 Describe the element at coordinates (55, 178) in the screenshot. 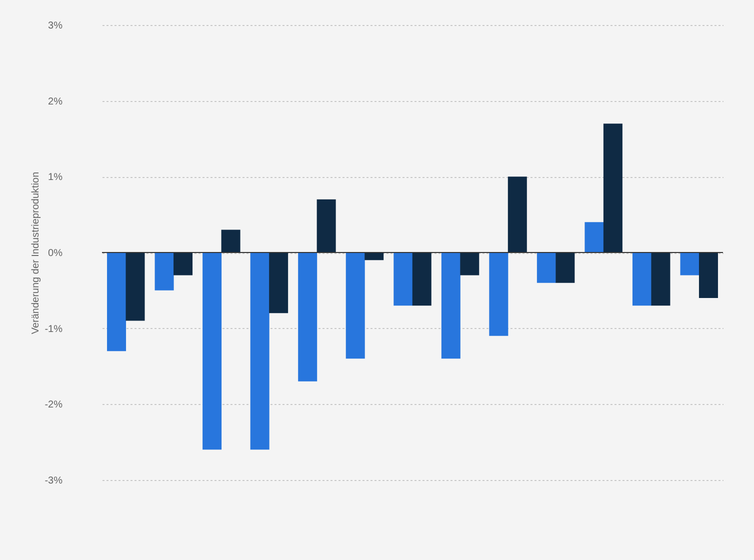

I see `y-tick-label: 1%` at that location.